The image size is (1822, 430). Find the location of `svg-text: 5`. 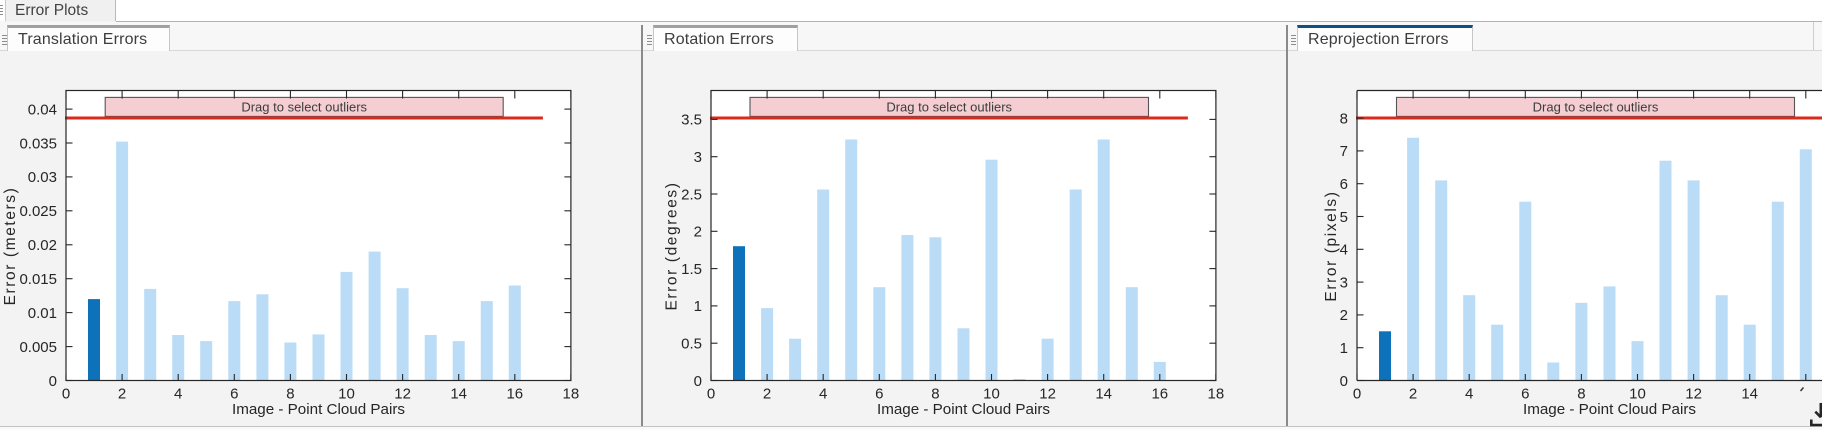

svg-text: 5 is located at coordinates (1344, 217).